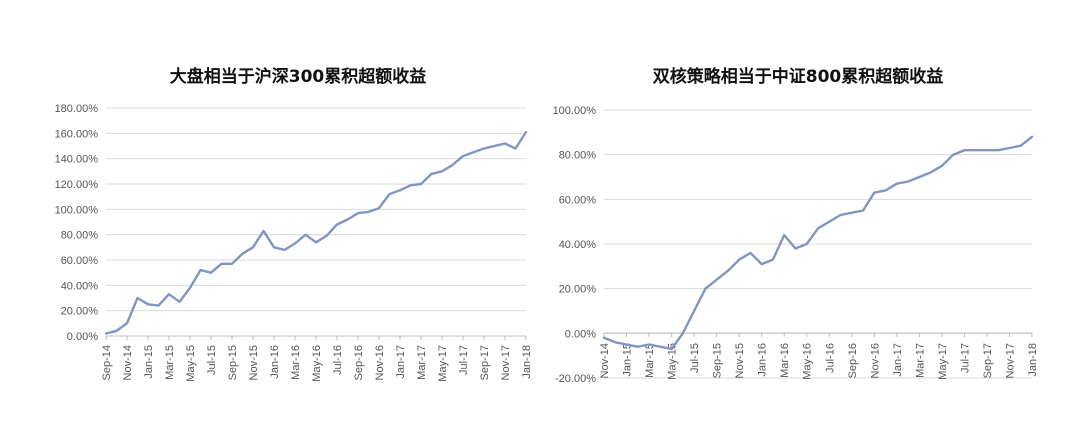 Image resolution: width=1080 pixels, height=446 pixels. Describe the element at coordinates (107, 362) in the screenshot. I see `x-tick-label: Sep-14` at that location.